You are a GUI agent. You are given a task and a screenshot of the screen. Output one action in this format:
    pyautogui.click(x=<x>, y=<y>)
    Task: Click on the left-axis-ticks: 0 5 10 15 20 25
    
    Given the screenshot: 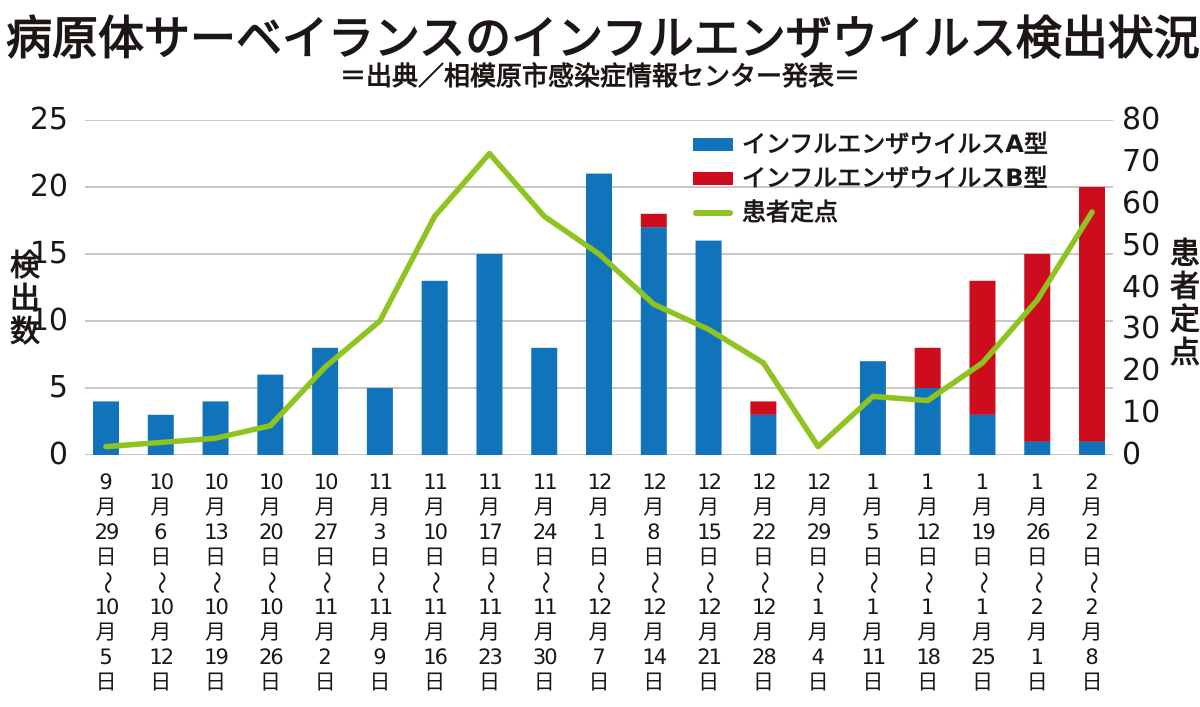 What is the action you would take?
    pyautogui.click(x=34, y=287)
    